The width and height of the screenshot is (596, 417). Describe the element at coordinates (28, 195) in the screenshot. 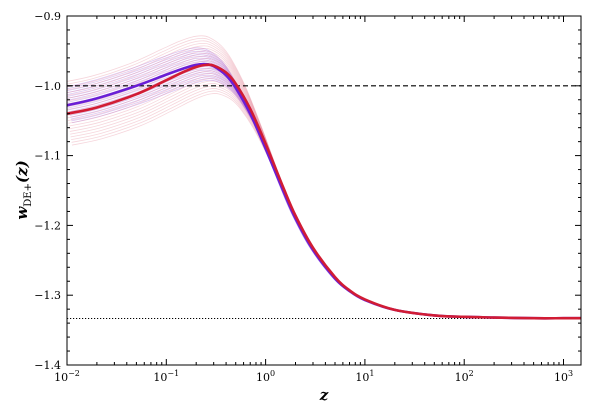

I see `y-axis-label-sub: DE+` at that location.